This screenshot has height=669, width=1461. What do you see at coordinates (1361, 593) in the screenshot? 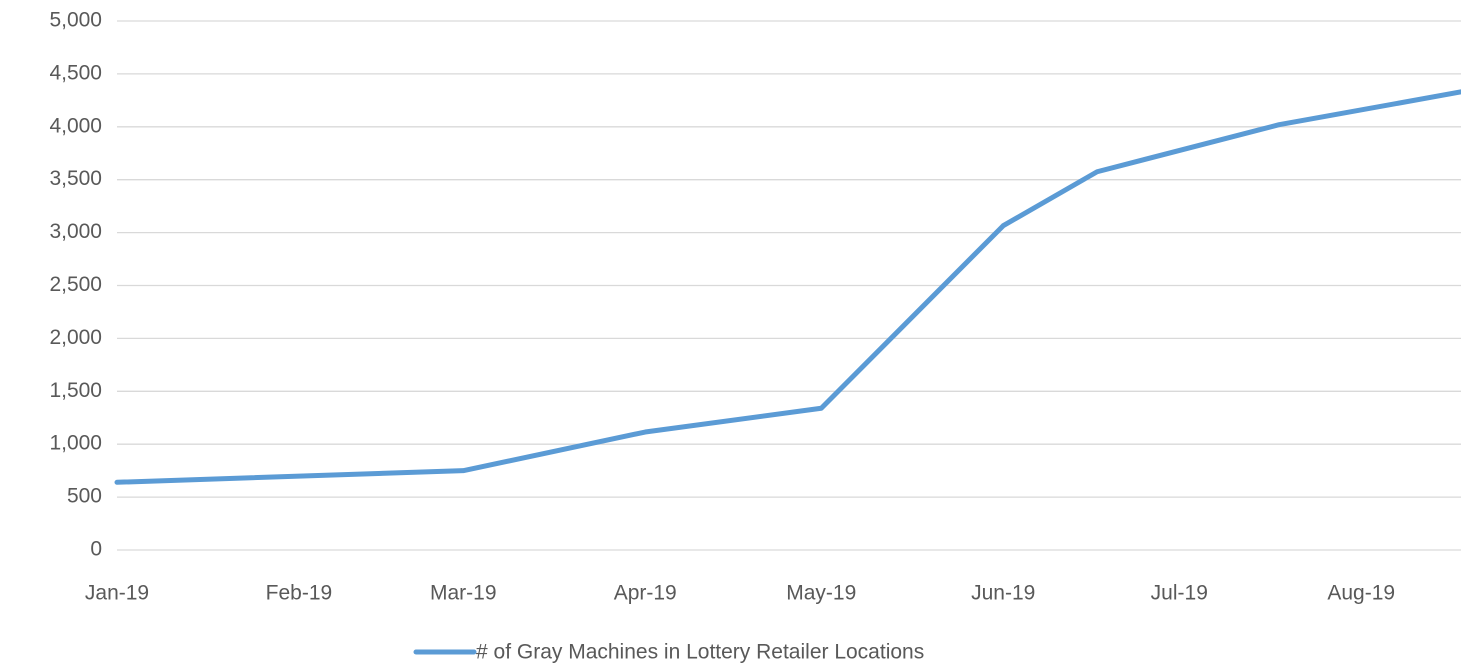
I see `x-tick-label: Aug-19` at bounding box center [1361, 593].